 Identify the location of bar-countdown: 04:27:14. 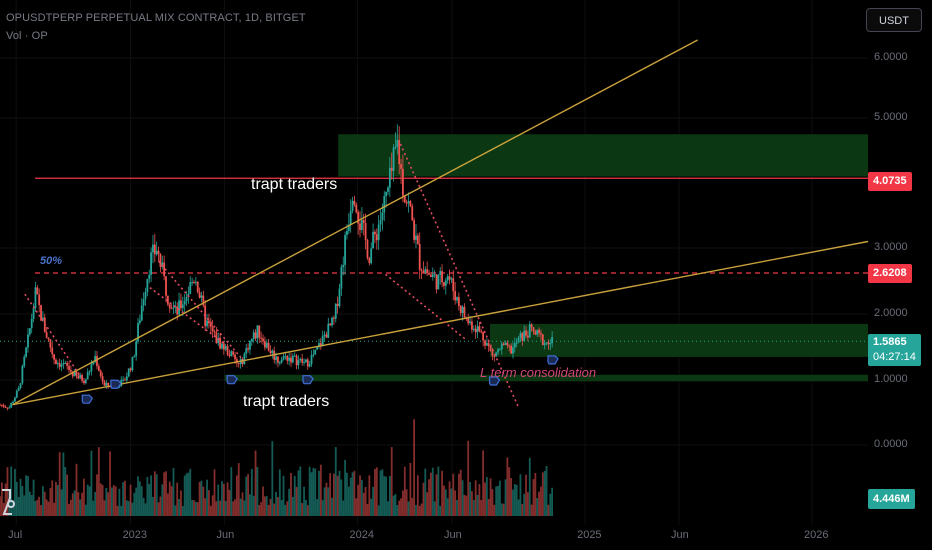
(894, 357).